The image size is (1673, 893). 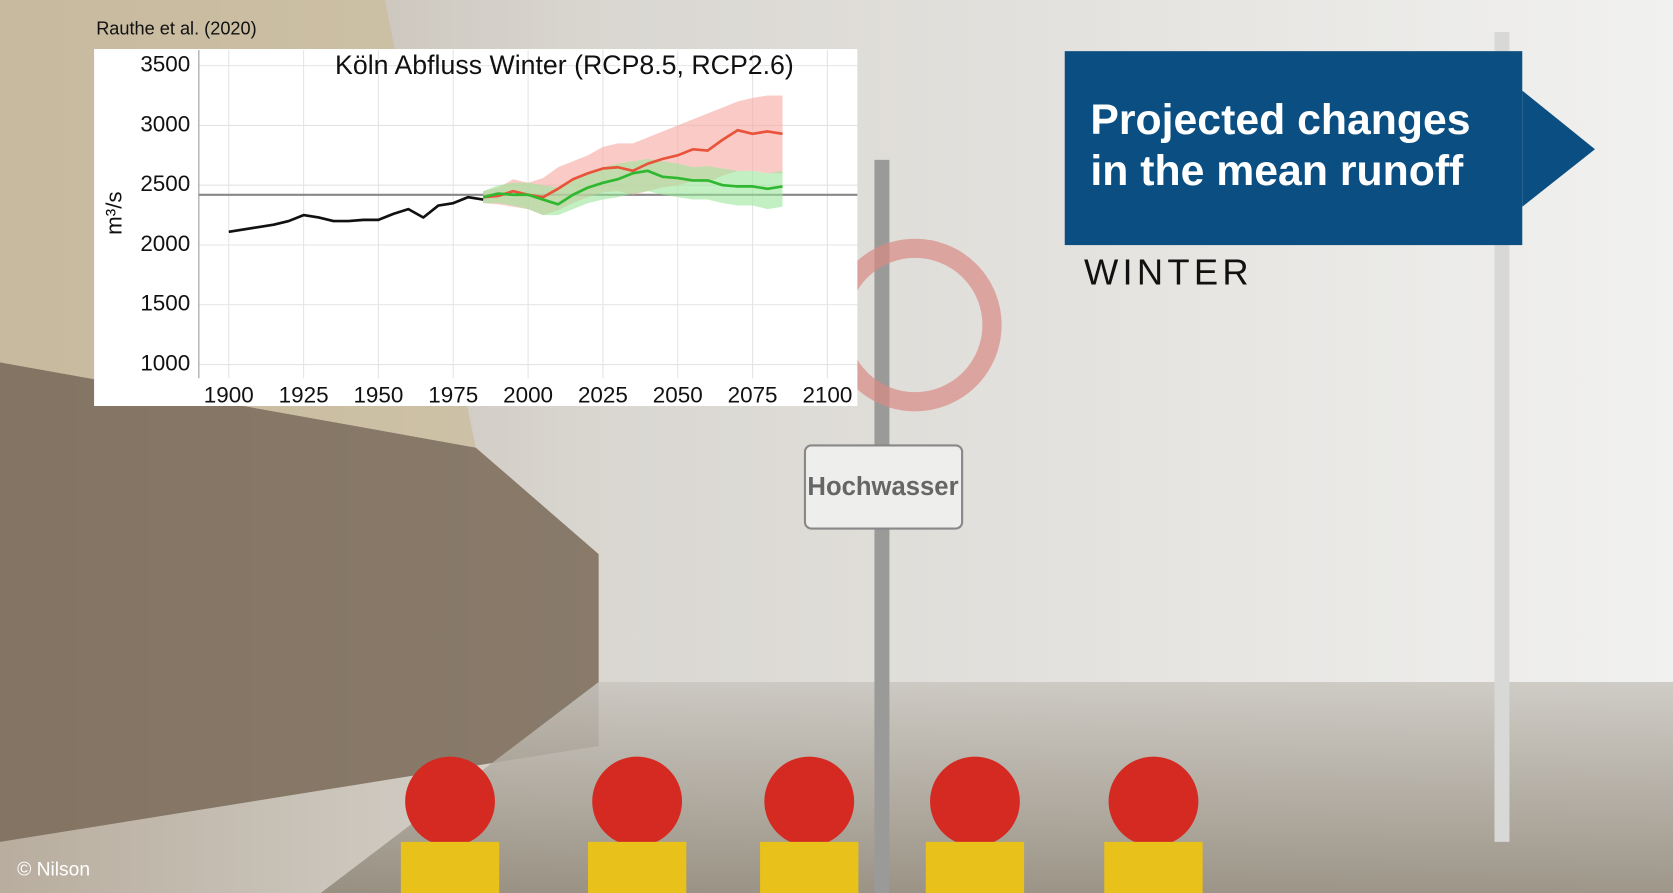 I want to click on y-tick-label: 3500, so click(x=165, y=64).